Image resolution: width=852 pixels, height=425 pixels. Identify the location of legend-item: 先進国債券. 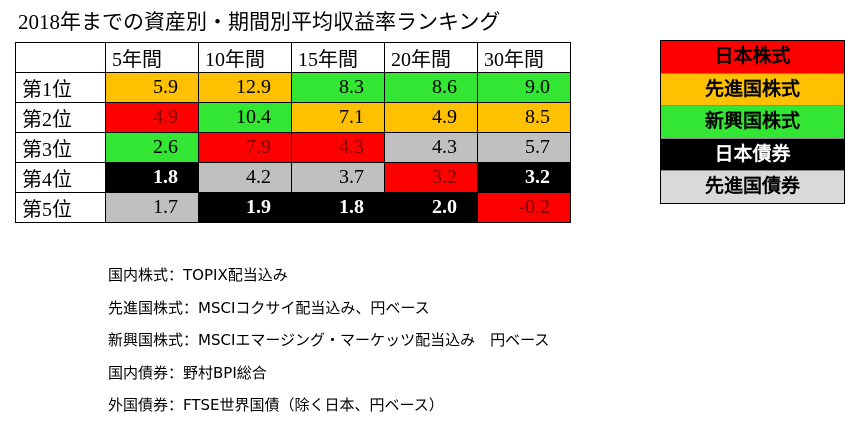
(752, 187).